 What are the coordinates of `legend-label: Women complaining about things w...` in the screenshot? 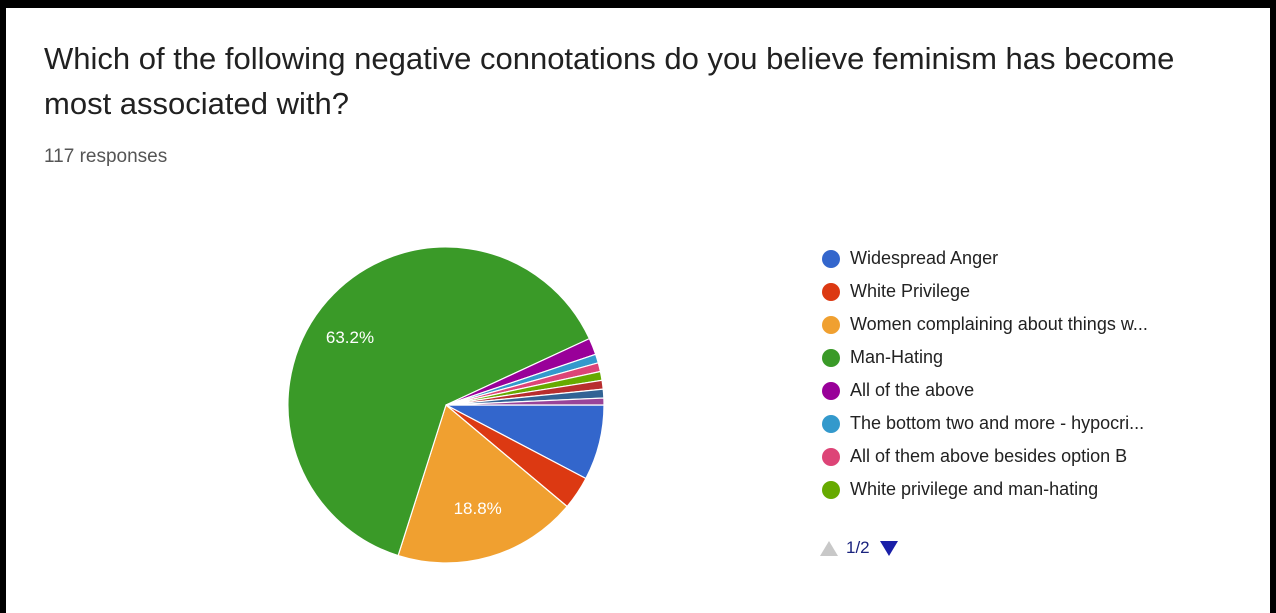 It's located at (999, 324).